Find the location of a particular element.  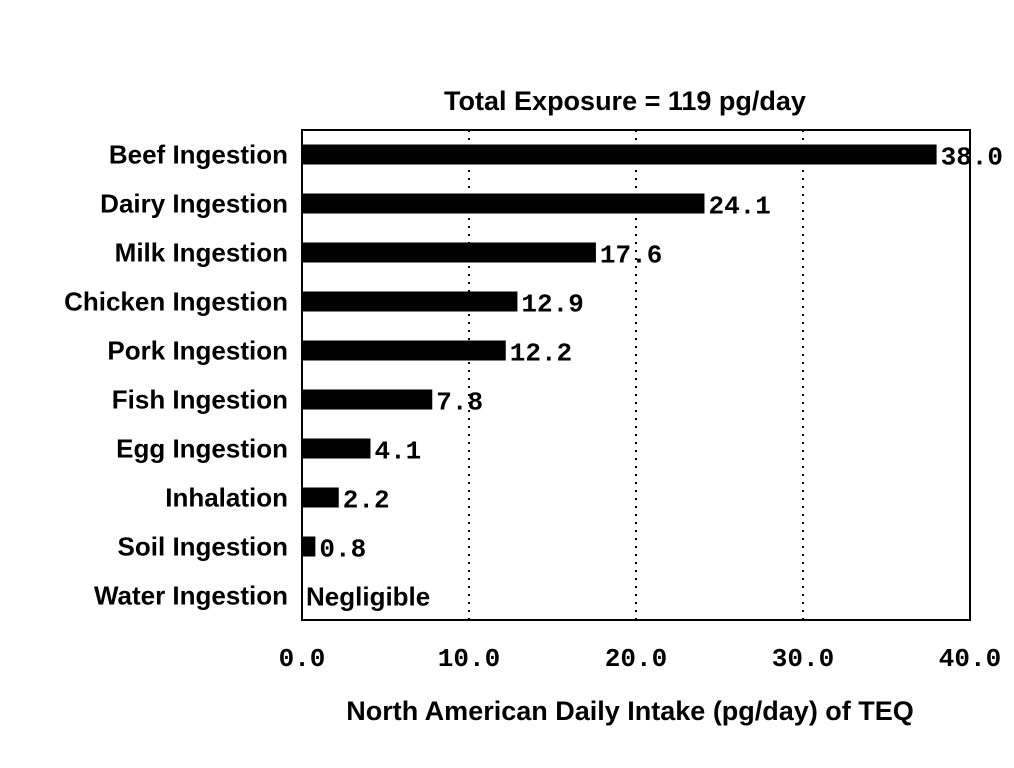

x-tick-label: 40.0 is located at coordinates (970, 659).